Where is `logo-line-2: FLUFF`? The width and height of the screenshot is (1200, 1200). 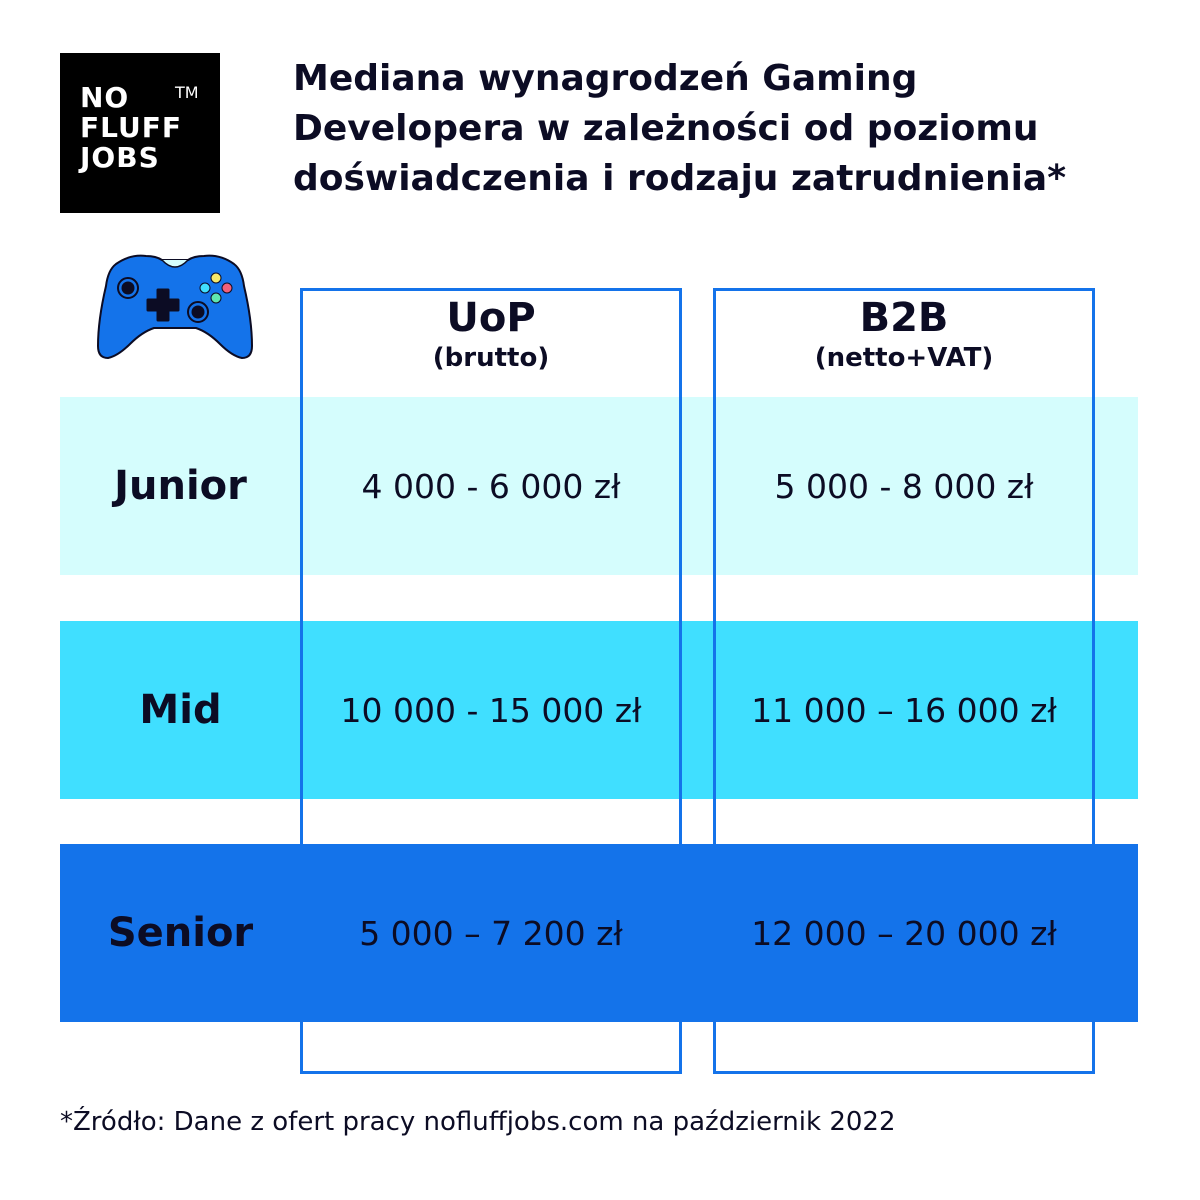 logo-line-2: FLUFF is located at coordinates (131, 127).